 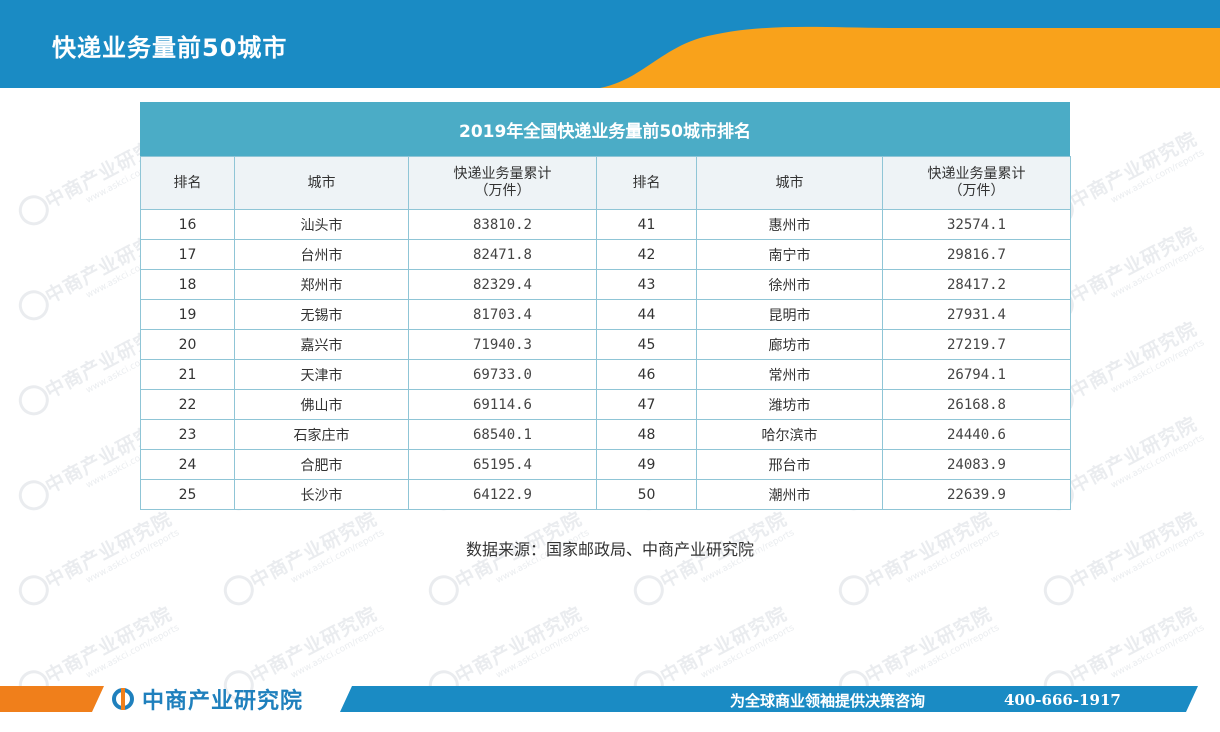 What do you see at coordinates (321, 464) in the screenshot?
I see `cell-city: 合肥市` at bounding box center [321, 464].